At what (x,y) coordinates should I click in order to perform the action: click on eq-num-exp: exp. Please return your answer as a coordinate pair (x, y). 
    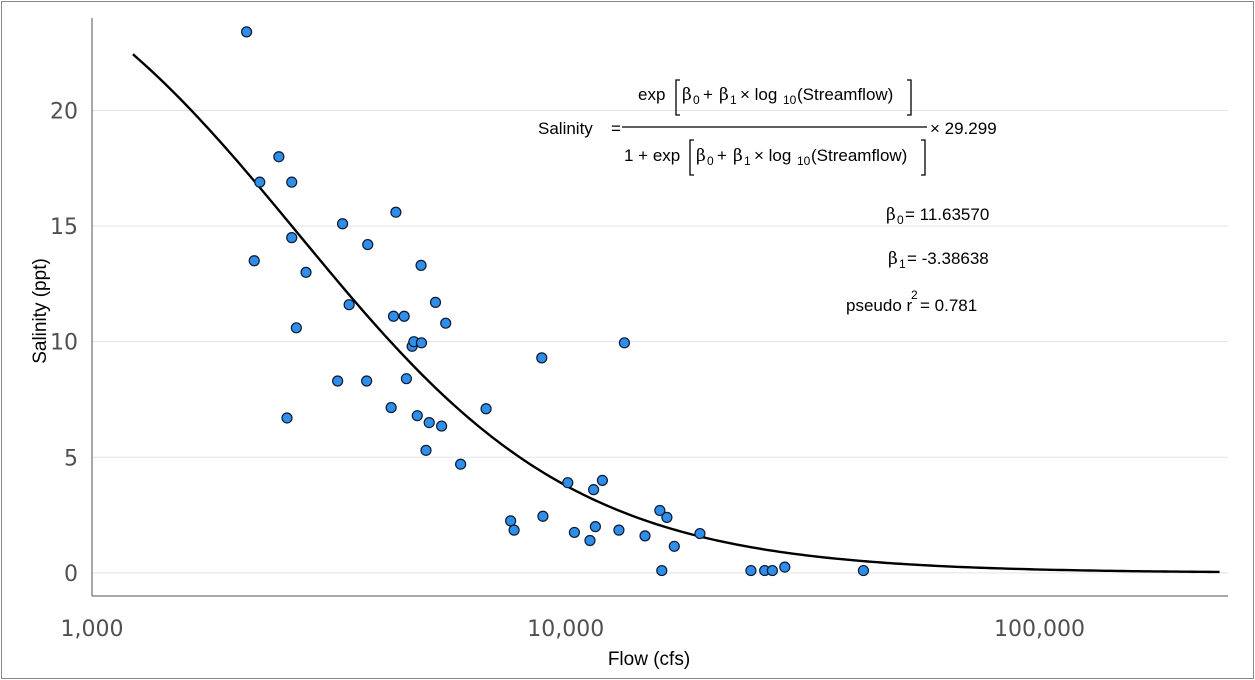
    Looking at the image, I should click on (651, 94).